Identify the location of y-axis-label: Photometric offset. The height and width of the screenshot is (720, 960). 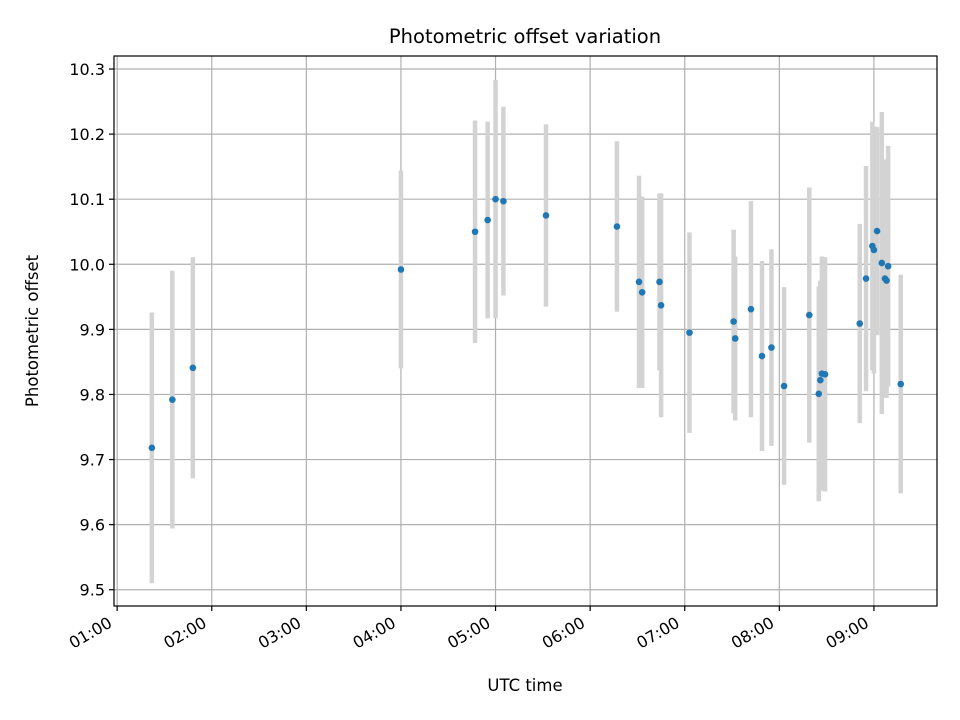
(32, 330).